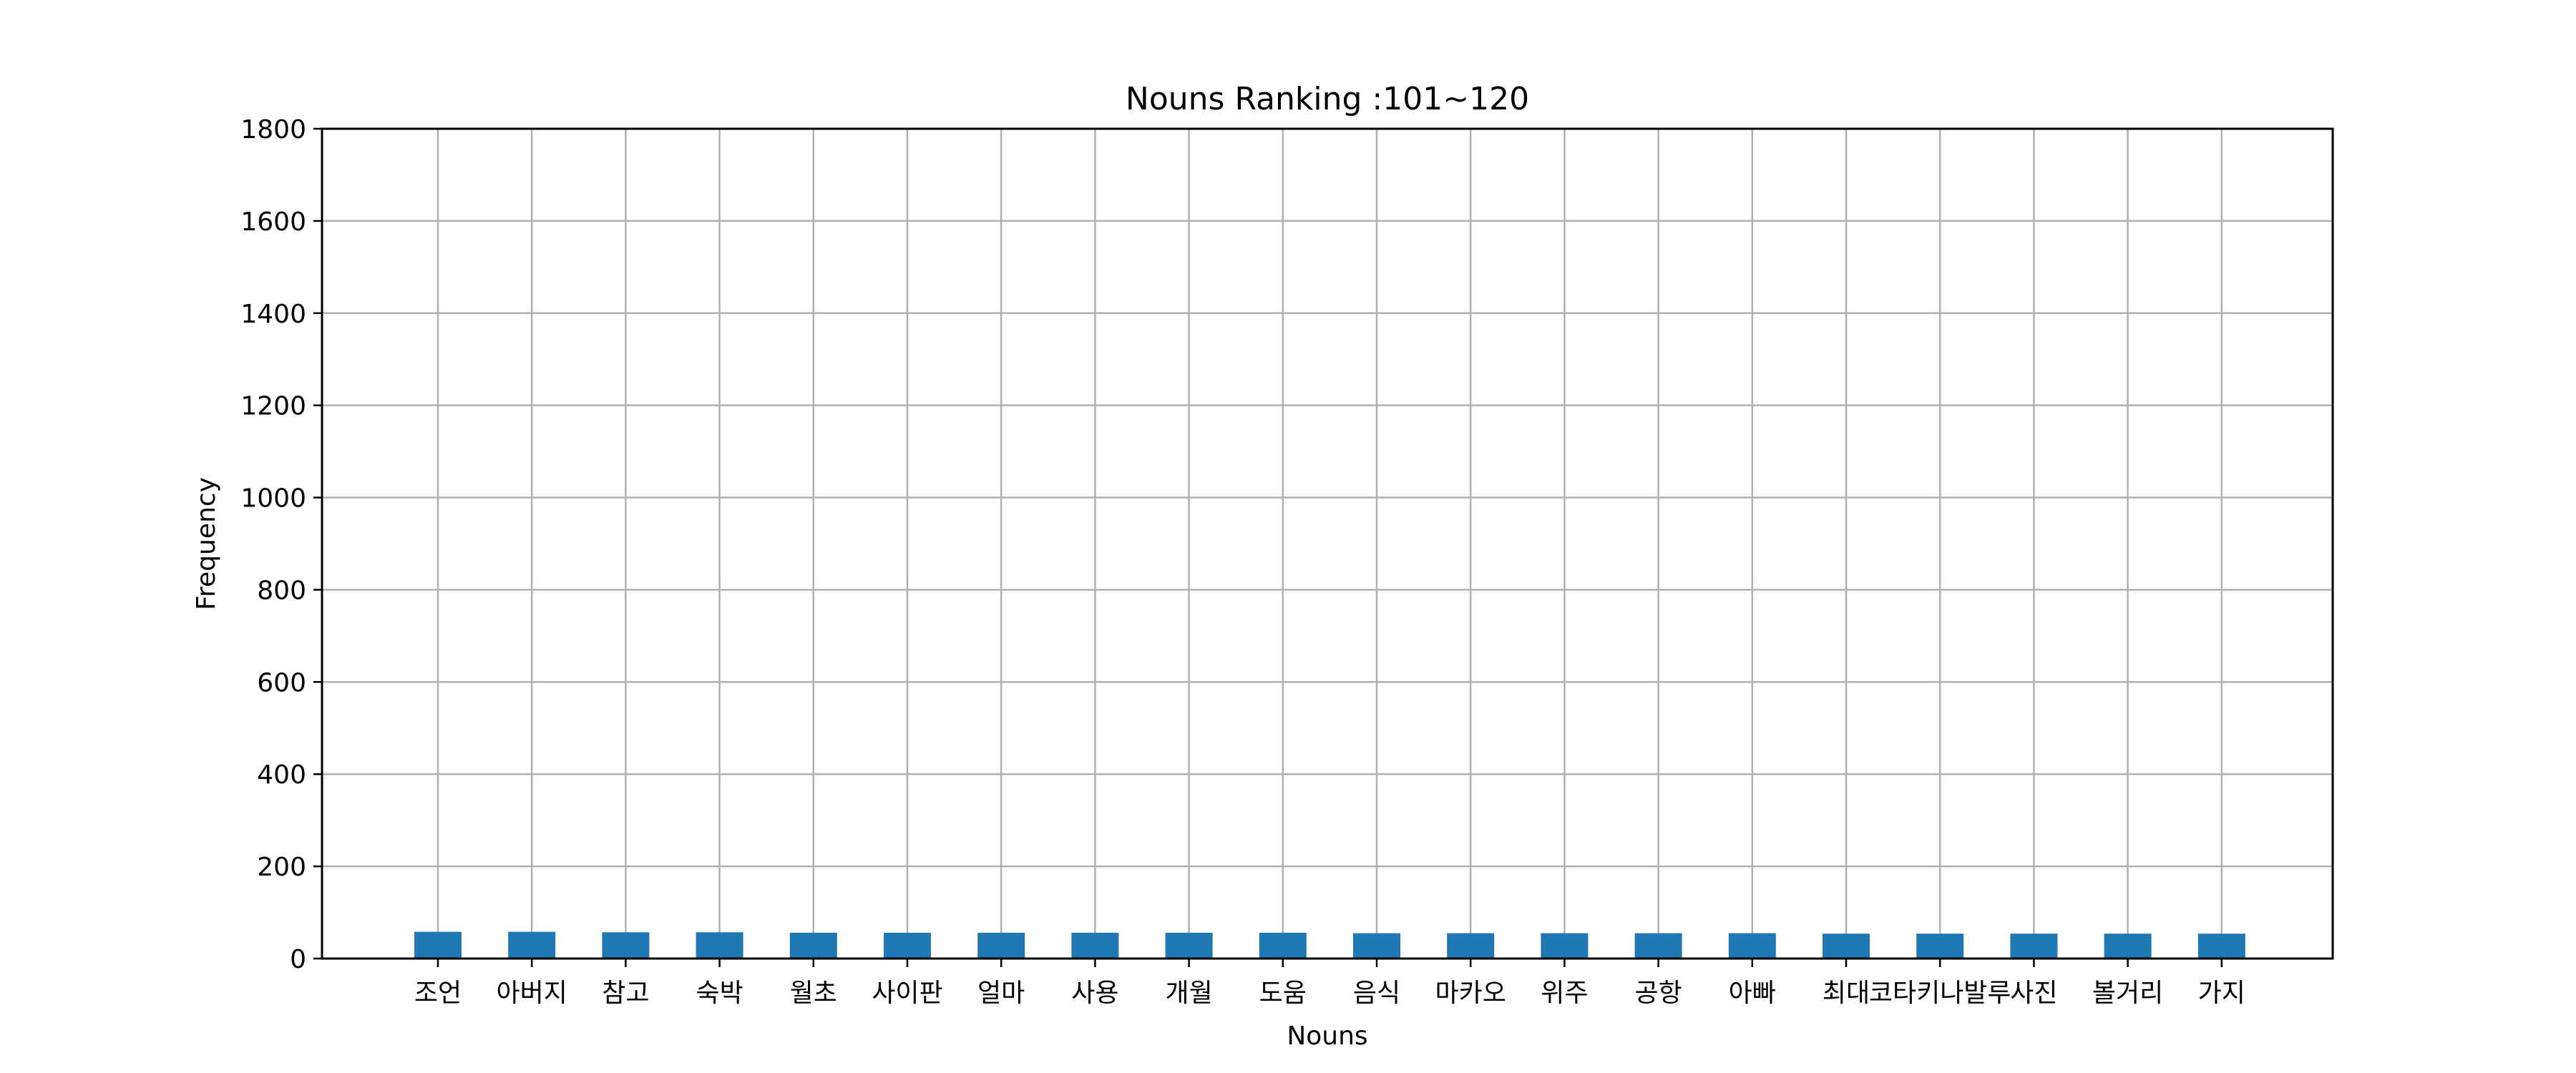 This screenshot has height=1073, width=2576. What do you see at coordinates (532, 993) in the screenshot?
I see `x-tick-label: 아버지` at bounding box center [532, 993].